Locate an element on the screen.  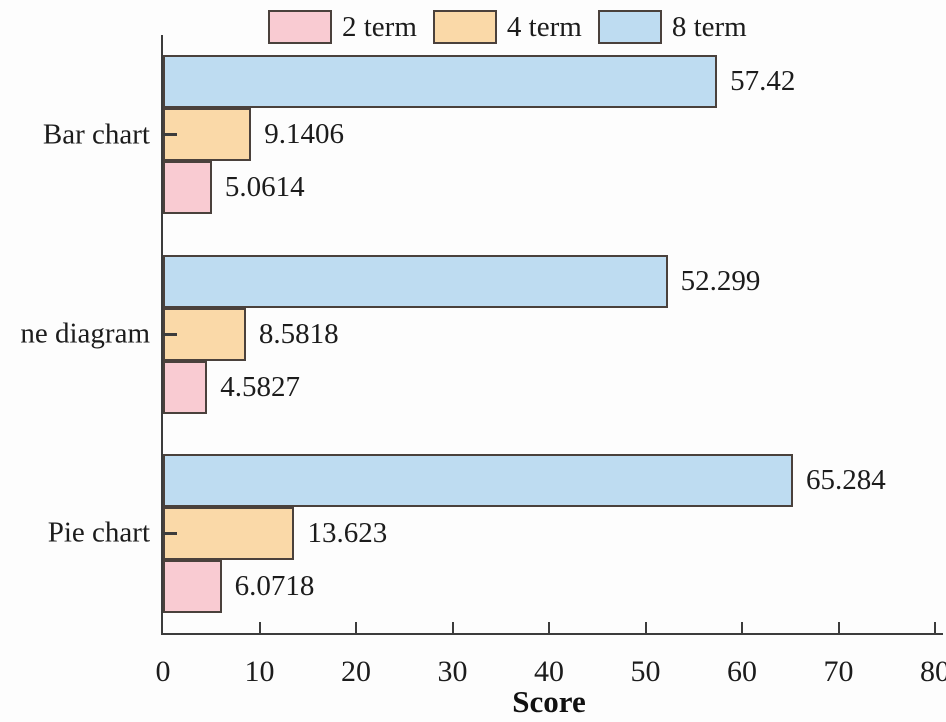
x-tick-label: 0 is located at coordinates (163, 671).